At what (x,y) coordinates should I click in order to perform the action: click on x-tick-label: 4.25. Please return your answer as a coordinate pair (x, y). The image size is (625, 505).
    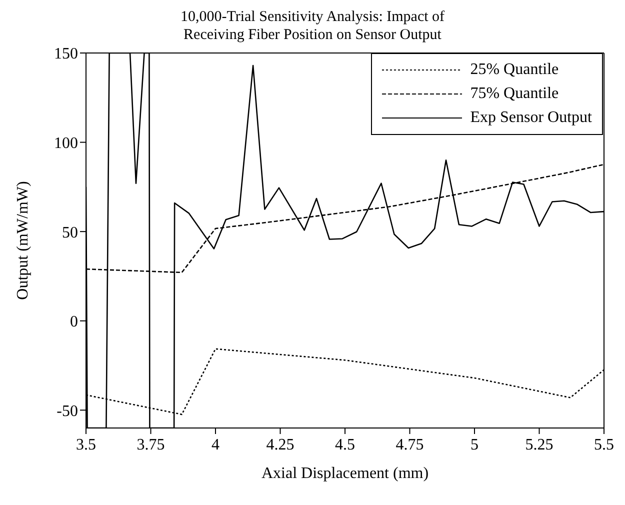
    Looking at the image, I should click on (280, 445).